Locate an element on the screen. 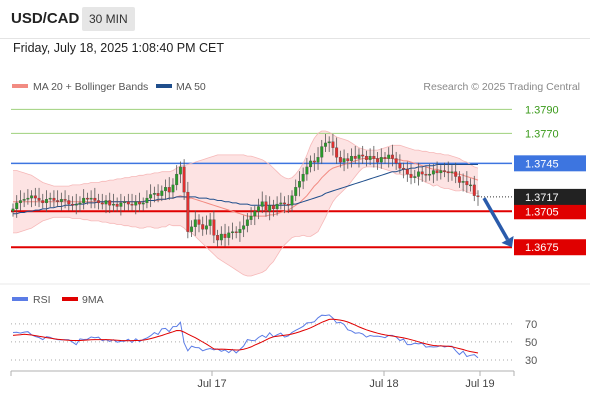 Image resolution: width=590 pixels, height=400 pixels. credit-text: Research © 2025 Trading Central is located at coordinates (501, 87).